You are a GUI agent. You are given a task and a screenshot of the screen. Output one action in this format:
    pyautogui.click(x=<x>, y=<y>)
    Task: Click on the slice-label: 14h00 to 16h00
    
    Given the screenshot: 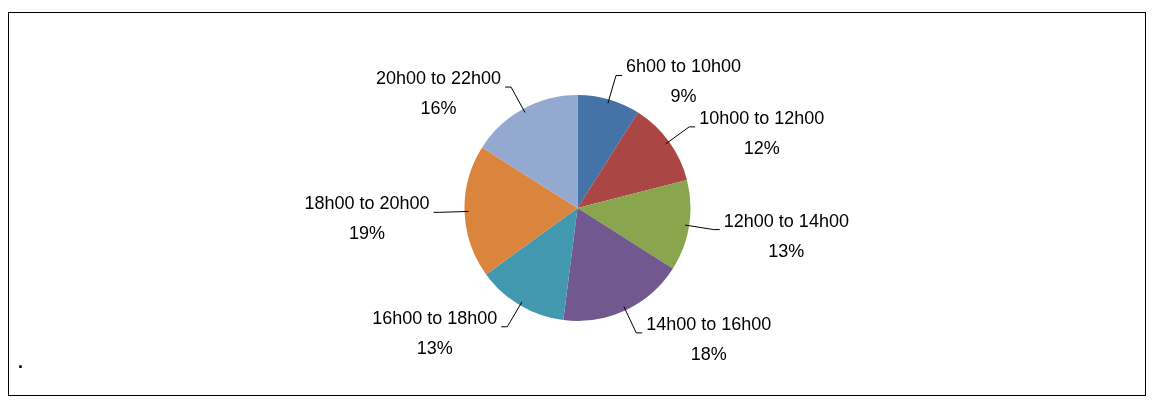 What is the action you would take?
    pyautogui.click(x=709, y=323)
    